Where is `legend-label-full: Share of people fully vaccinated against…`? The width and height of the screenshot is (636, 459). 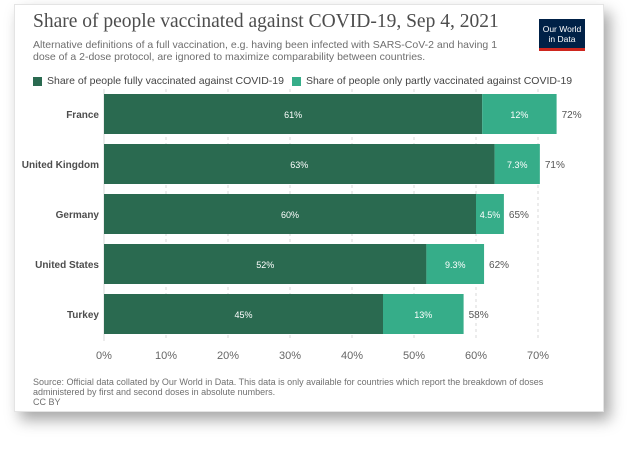
legend-label-full: Share of people fully vaccinated against… is located at coordinates (165, 81).